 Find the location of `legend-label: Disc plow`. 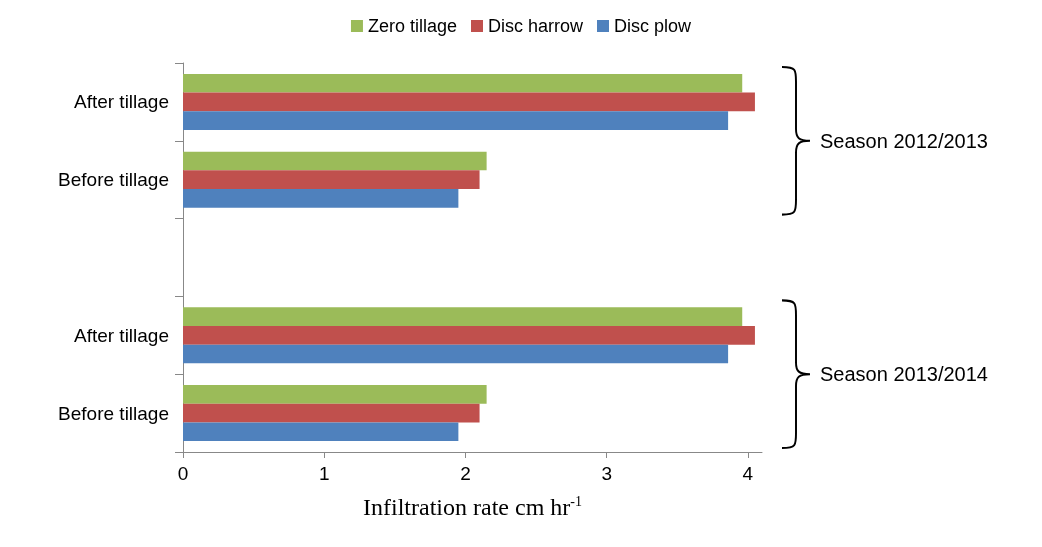

legend-label: Disc plow is located at coordinates (653, 26).